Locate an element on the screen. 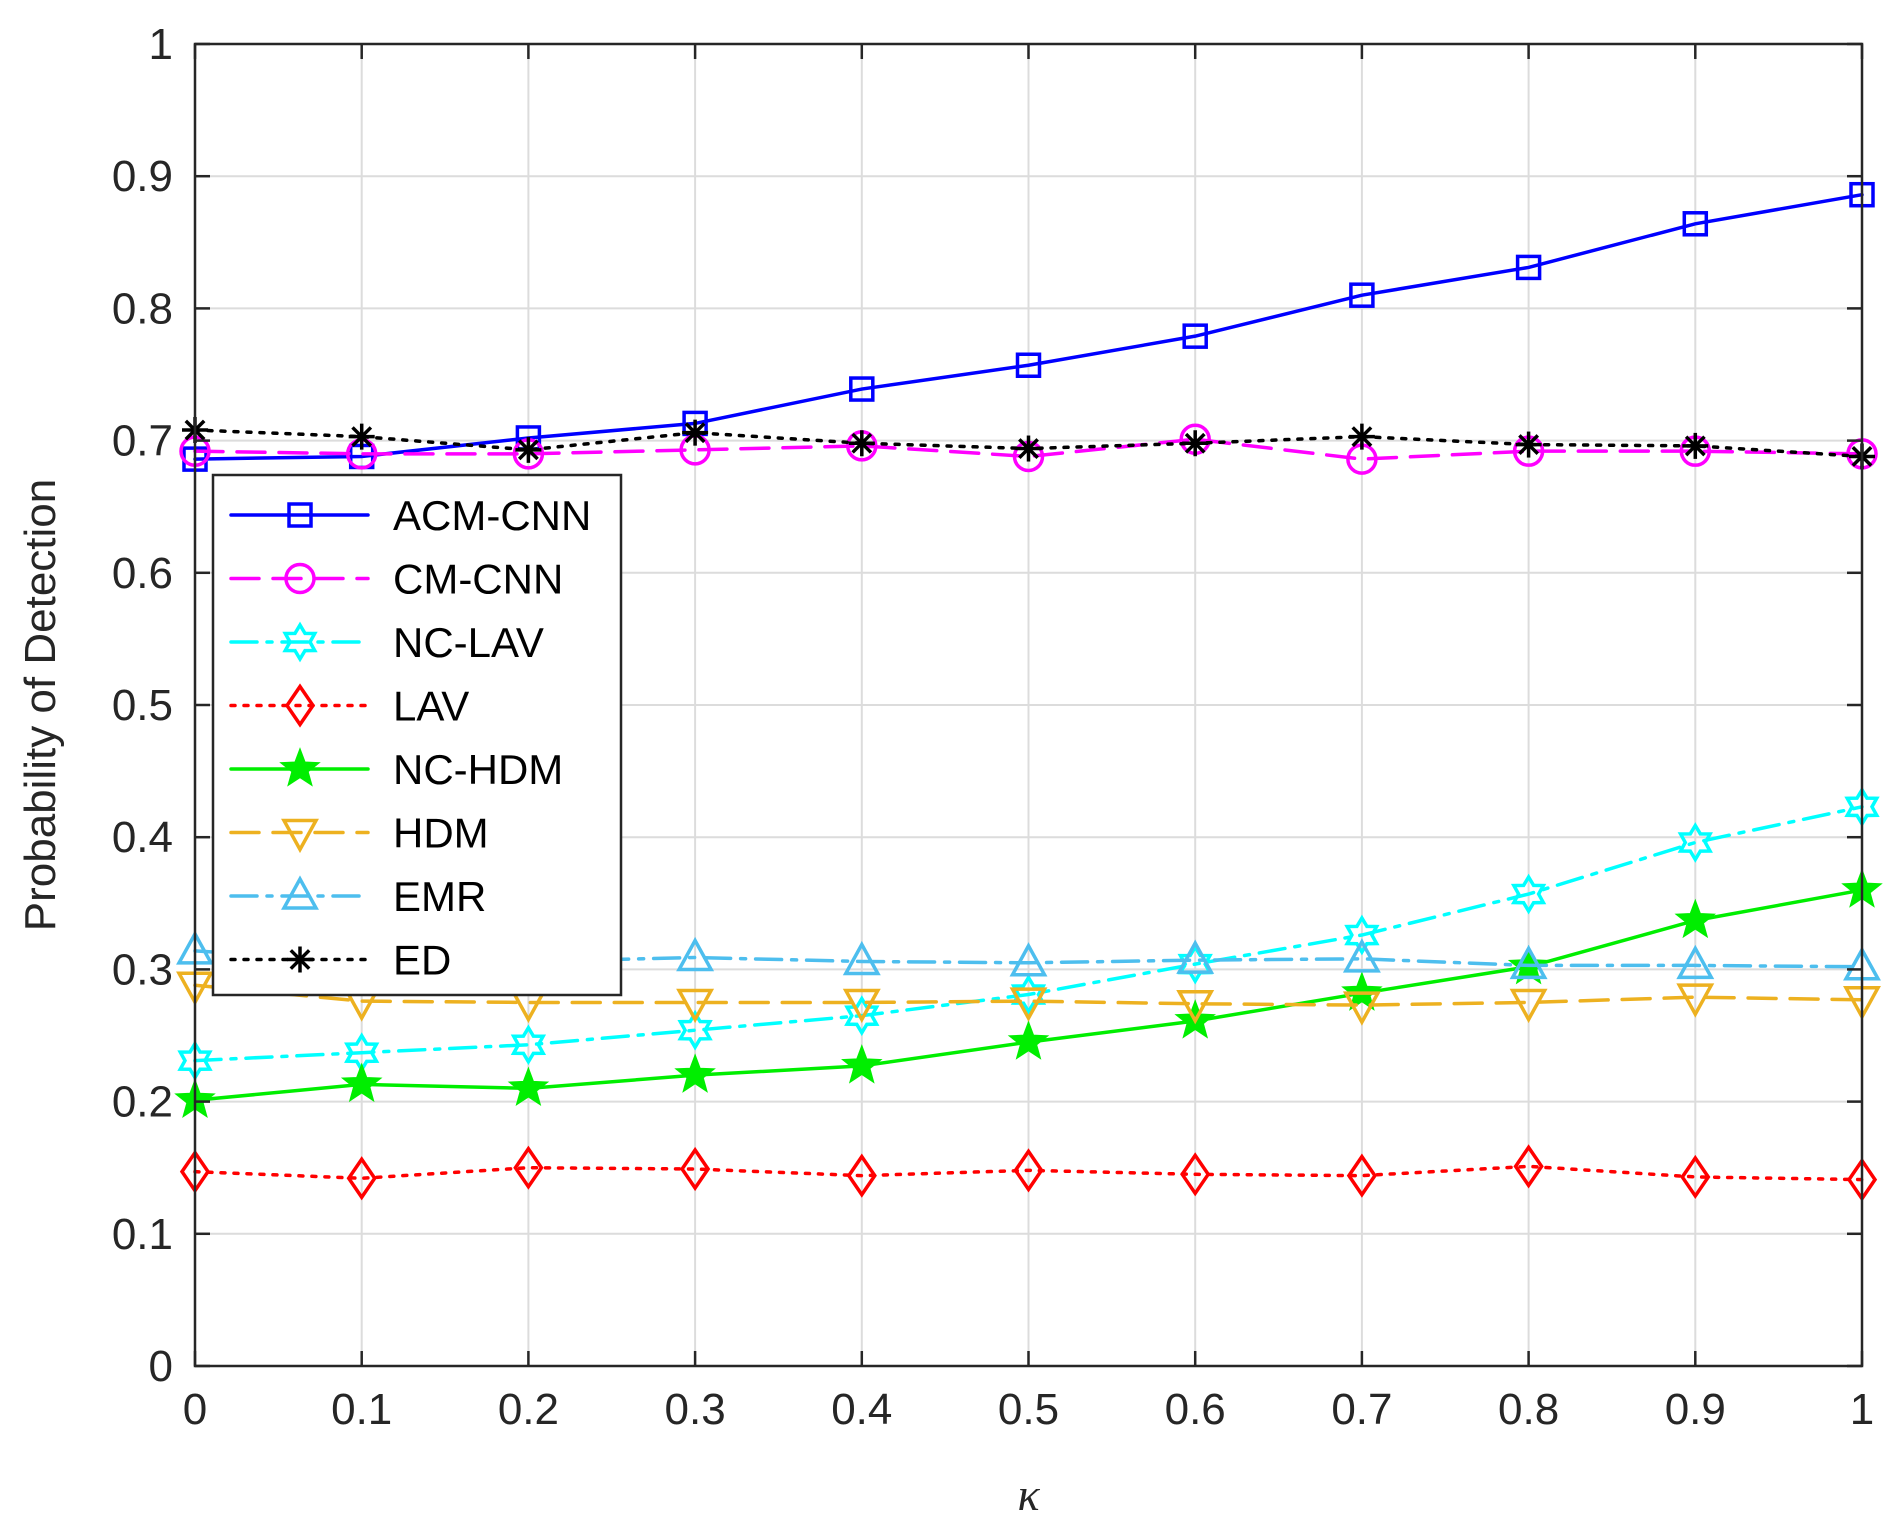 Image resolution: width=1891 pixels, height=1537 pixels. x-tick-label: 0.7 is located at coordinates (1361, 1409).